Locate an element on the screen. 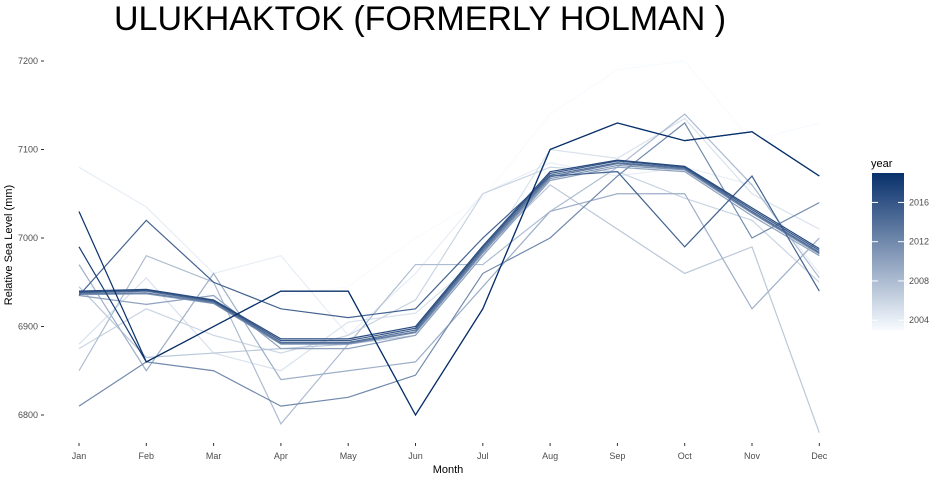  x-axis-title: Month is located at coordinates (448, 470).